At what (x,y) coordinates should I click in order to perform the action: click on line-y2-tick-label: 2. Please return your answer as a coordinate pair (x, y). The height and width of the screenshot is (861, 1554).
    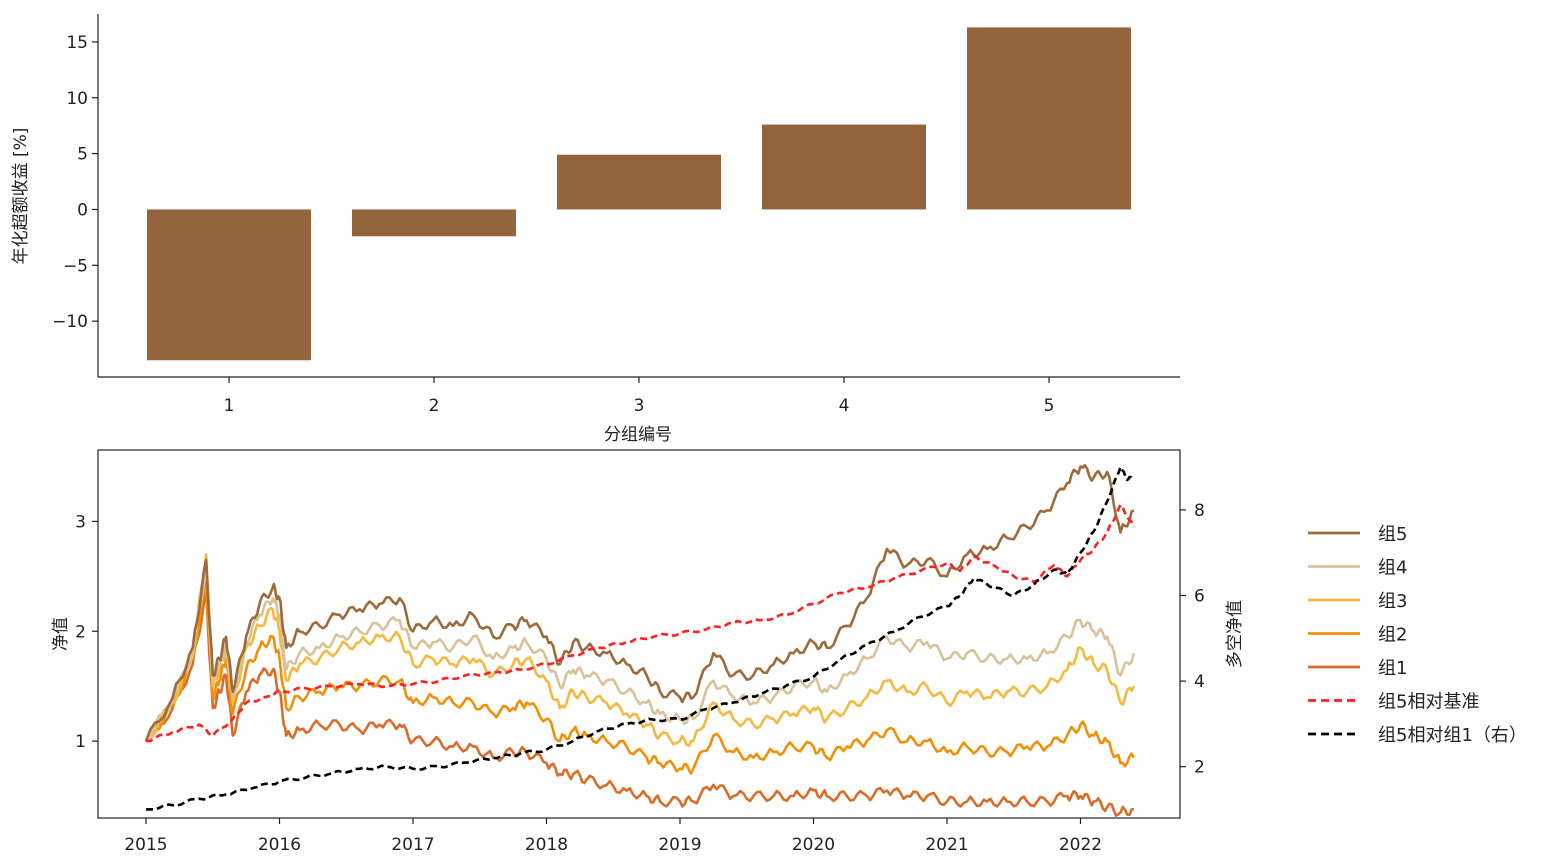
    Looking at the image, I should click on (1199, 768).